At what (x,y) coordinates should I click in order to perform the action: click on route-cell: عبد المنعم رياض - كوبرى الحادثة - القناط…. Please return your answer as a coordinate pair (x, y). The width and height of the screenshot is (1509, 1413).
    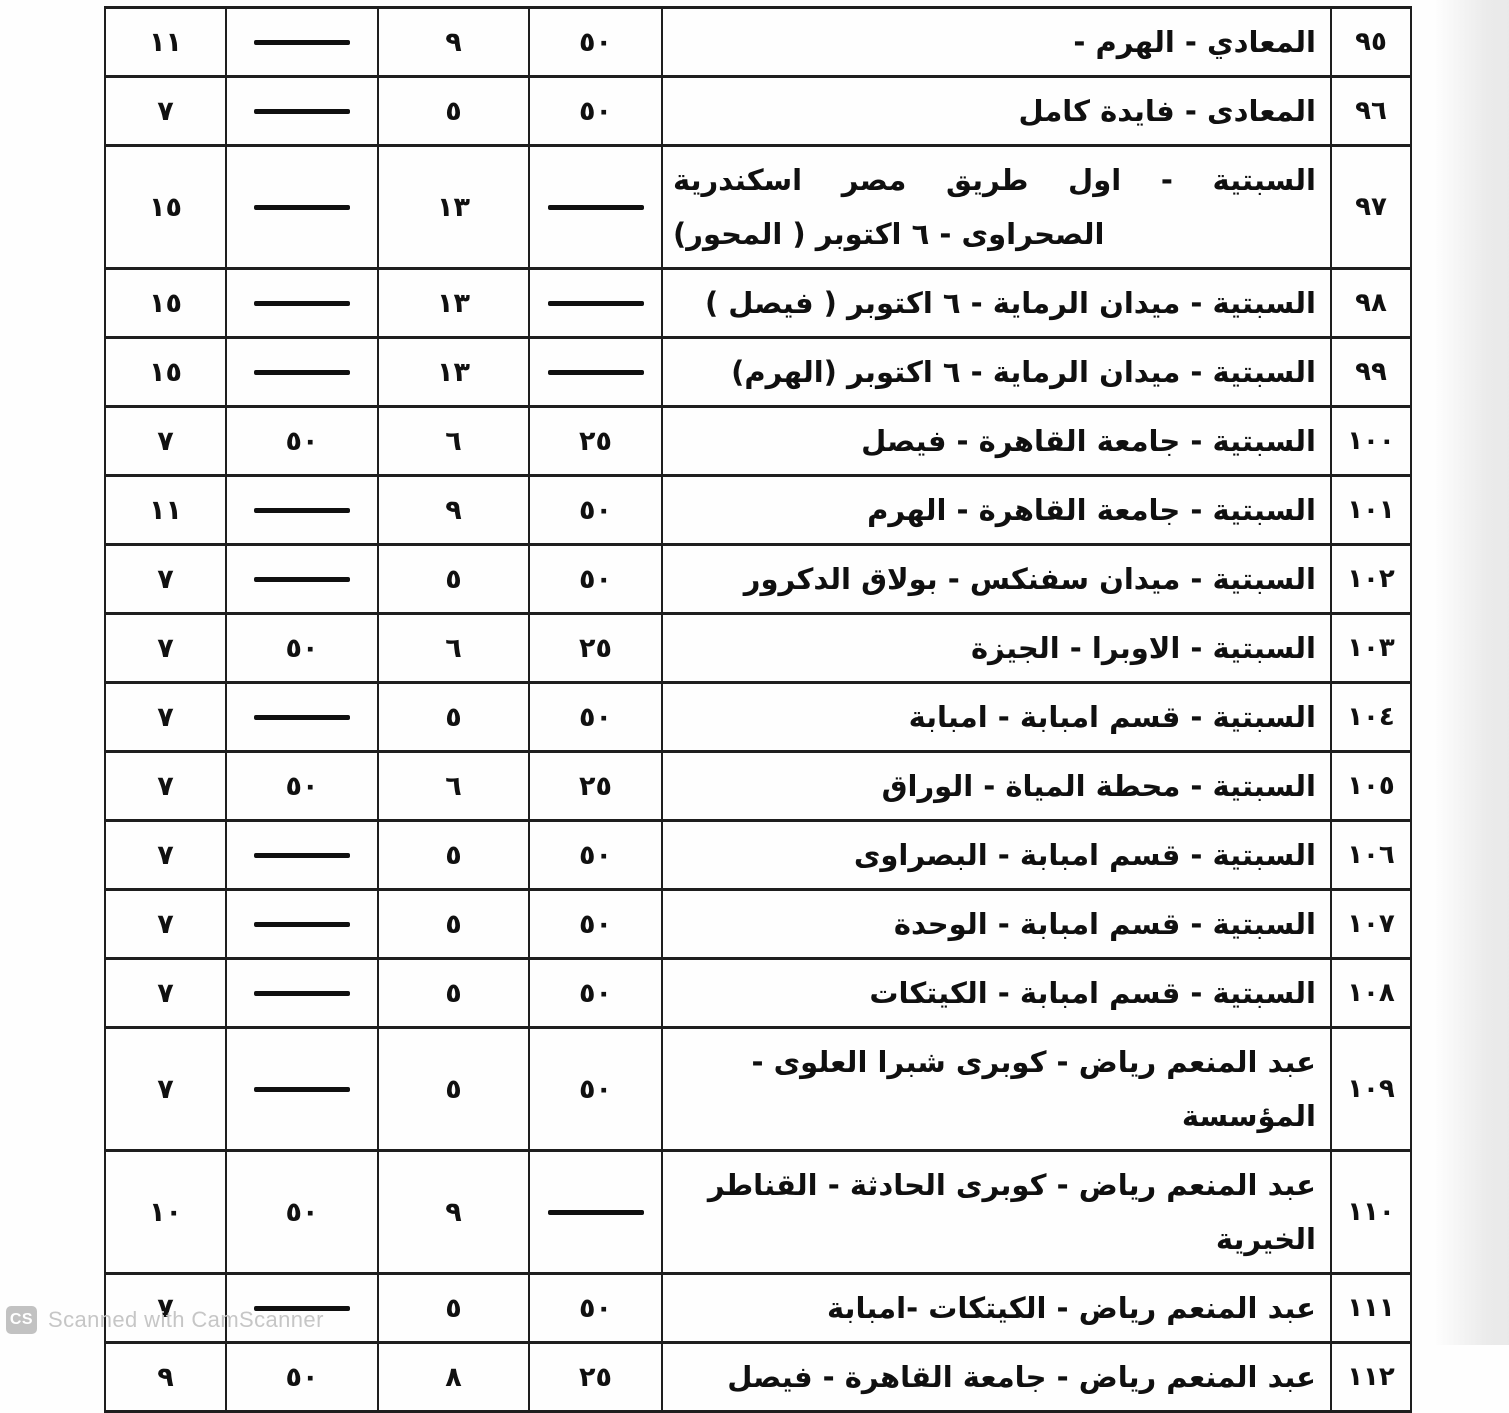
    Looking at the image, I should click on (996, 1212).